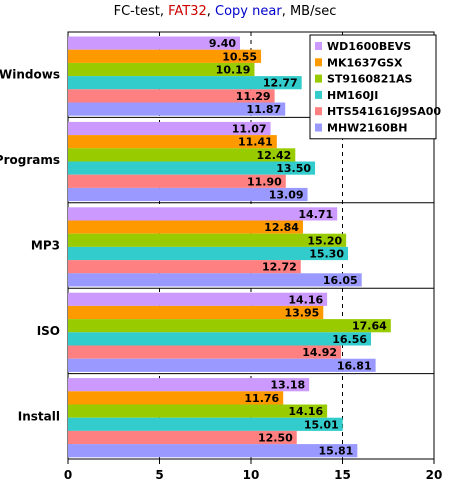  What do you see at coordinates (287, 385) in the screenshot?
I see `value-label: 13.18` at bounding box center [287, 385].